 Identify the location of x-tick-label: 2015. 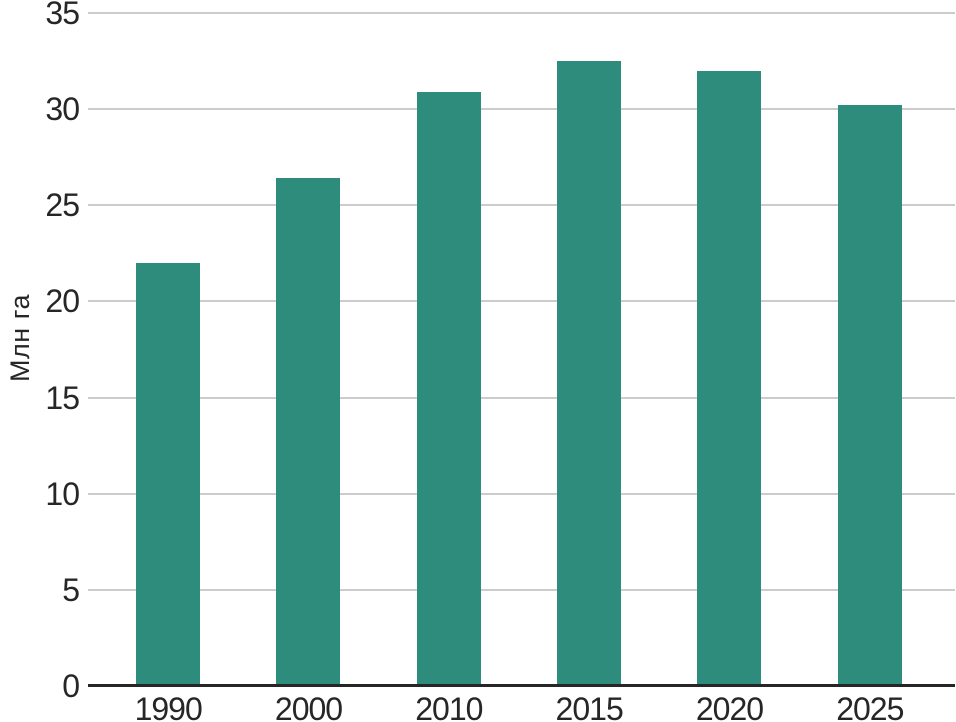
(589, 706).